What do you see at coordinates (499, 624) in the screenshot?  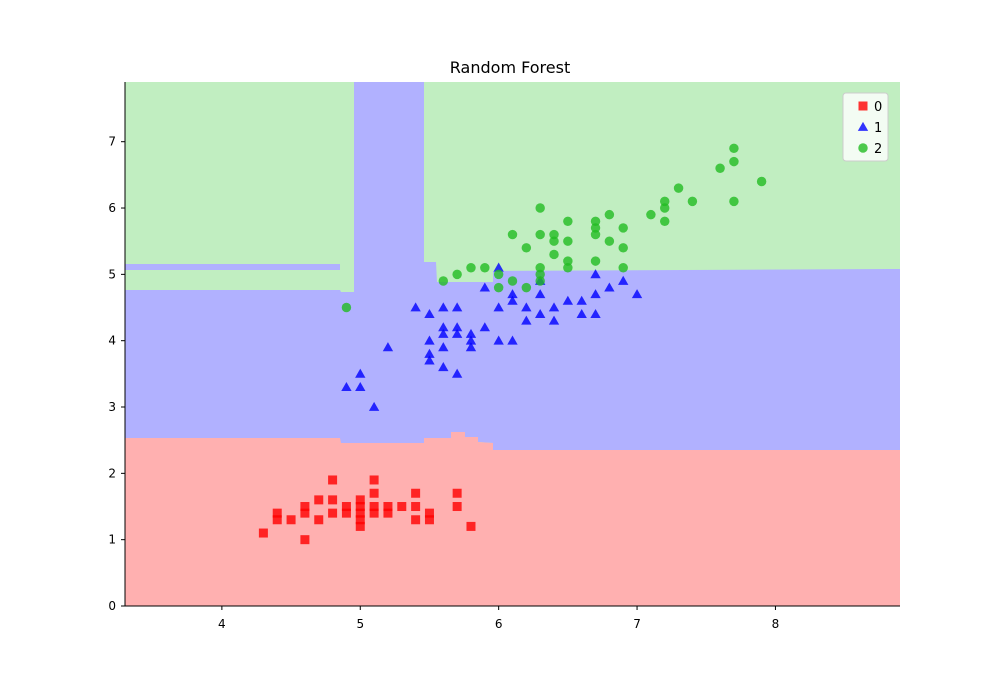 I see `x-tick-label: 6` at bounding box center [499, 624].